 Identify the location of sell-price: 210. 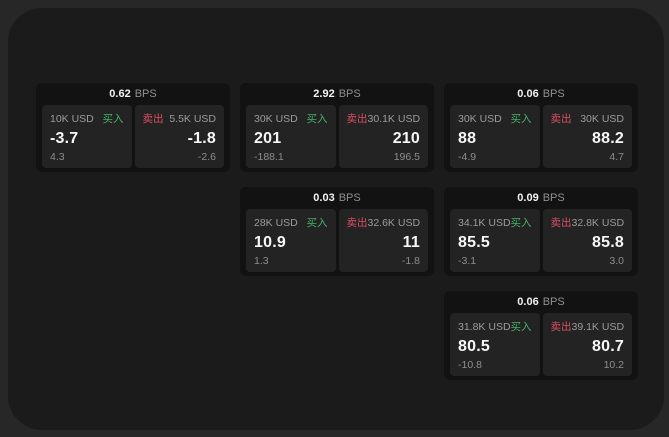
(406, 138).